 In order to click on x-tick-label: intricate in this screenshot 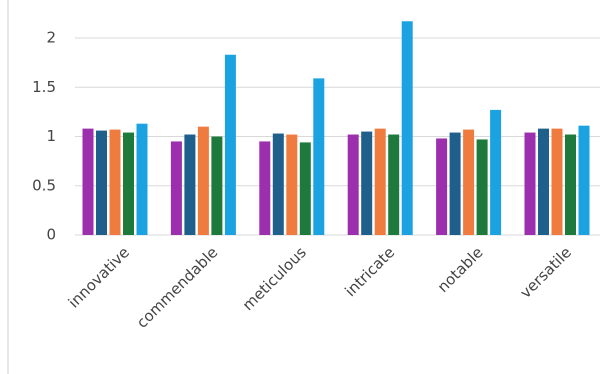, I will do `click(369, 271)`.